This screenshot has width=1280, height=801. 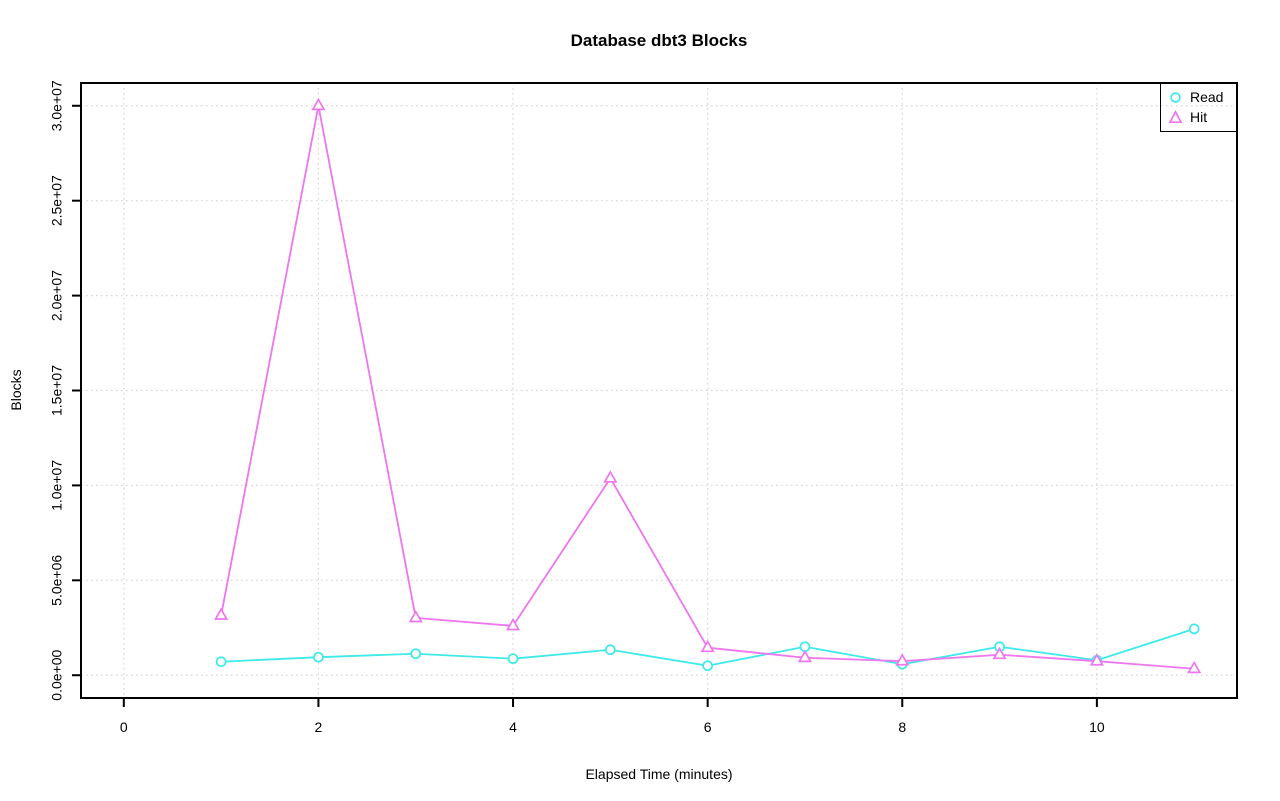 I want to click on svg-text: 0.0e+00, so click(x=57, y=675).